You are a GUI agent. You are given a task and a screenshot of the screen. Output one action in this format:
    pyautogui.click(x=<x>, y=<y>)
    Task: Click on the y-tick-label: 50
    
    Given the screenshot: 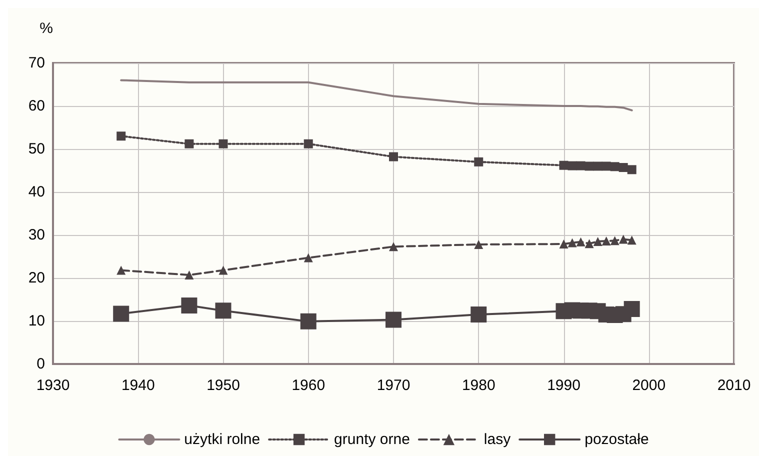 What is the action you would take?
    pyautogui.click(x=36, y=149)
    